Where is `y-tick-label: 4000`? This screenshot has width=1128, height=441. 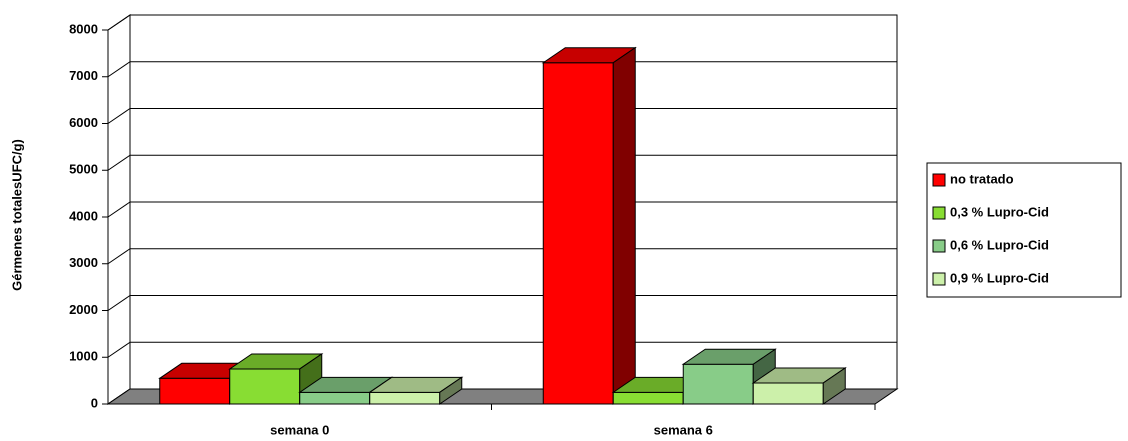
y-tick-label: 4000 is located at coordinates (83, 215).